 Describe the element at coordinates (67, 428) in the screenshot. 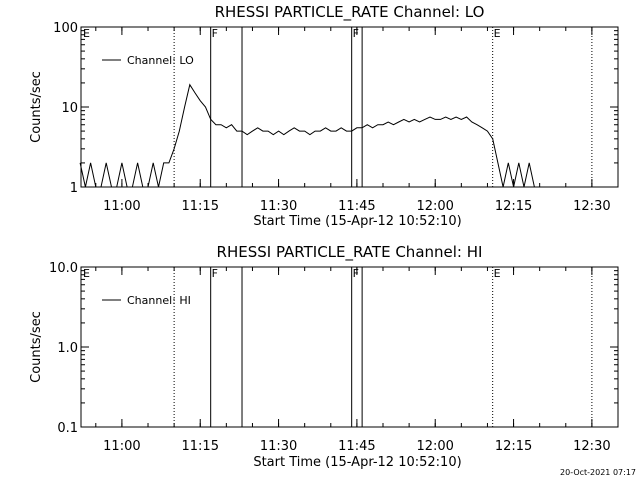

I see `y-tick-label: 0.1` at that location.